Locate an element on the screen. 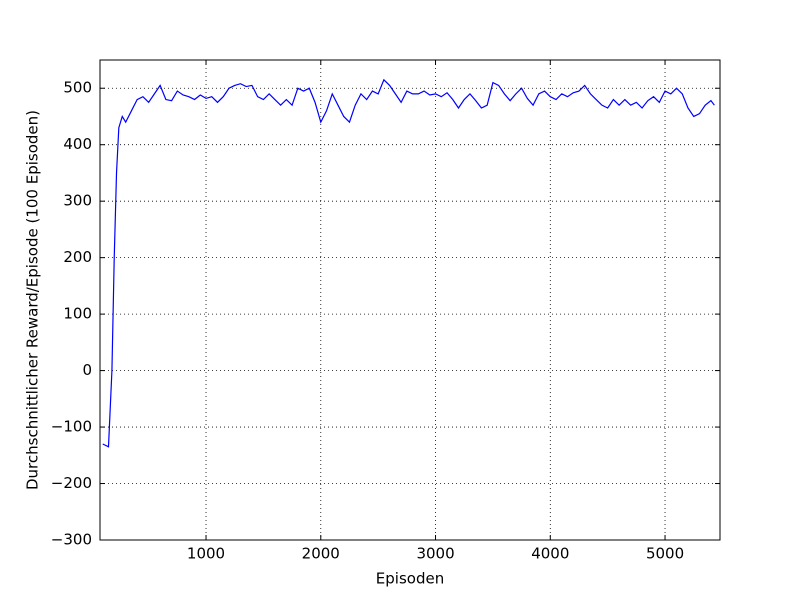 This screenshot has height=604, width=800. y-tick-label: 500 is located at coordinates (77, 88).